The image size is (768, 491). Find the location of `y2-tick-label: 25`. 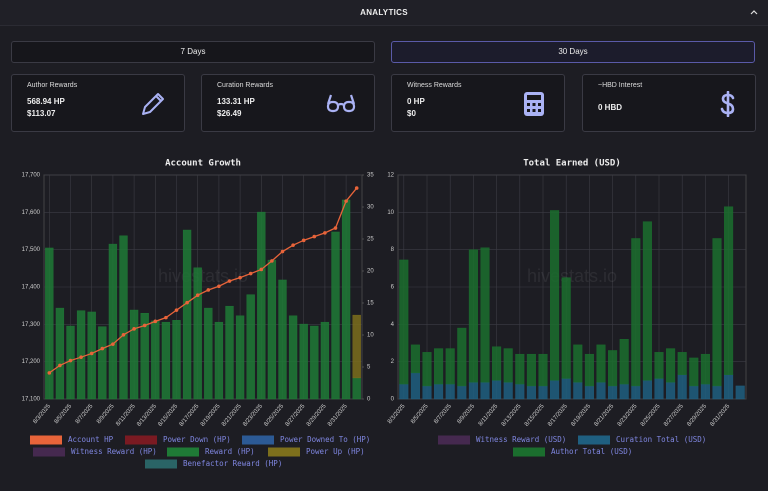

y2-tick-label: 25 is located at coordinates (370, 240).